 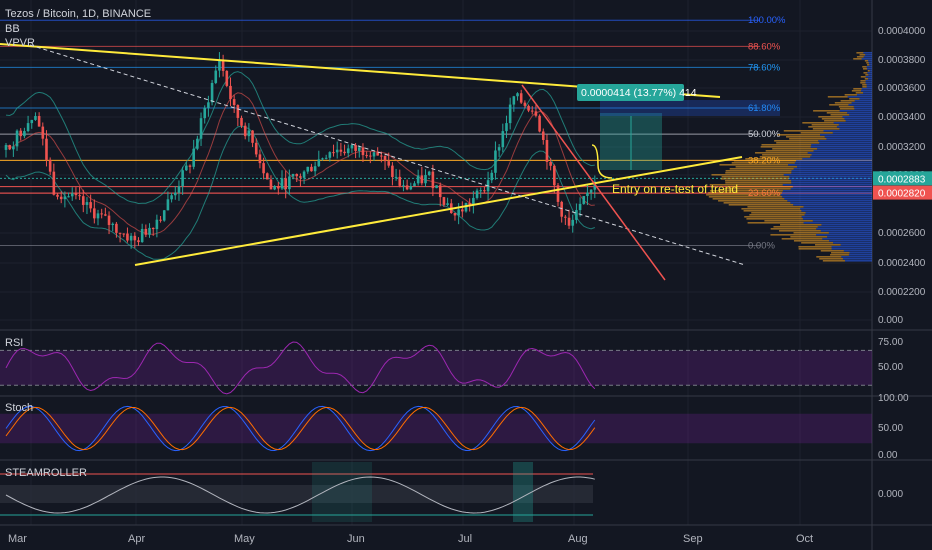 What do you see at coordinates (902, 117) in the screenshot?
I see `price-tick: 0.0003400` at bounding box center [902, 117].